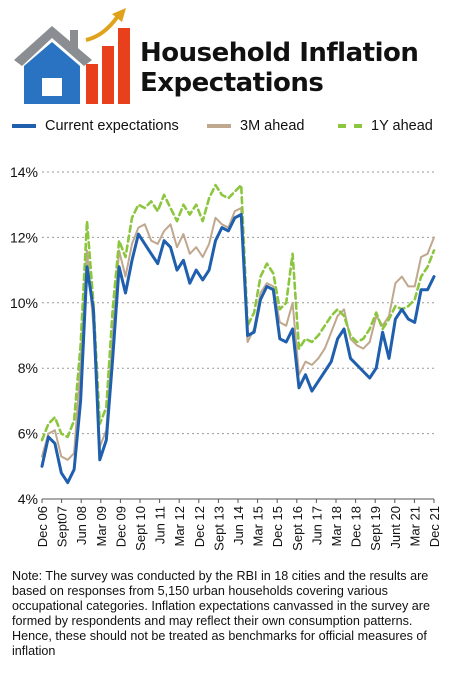 This screenshot has height=681, width=450. I want to click on logo-roof, so click(53, 46).